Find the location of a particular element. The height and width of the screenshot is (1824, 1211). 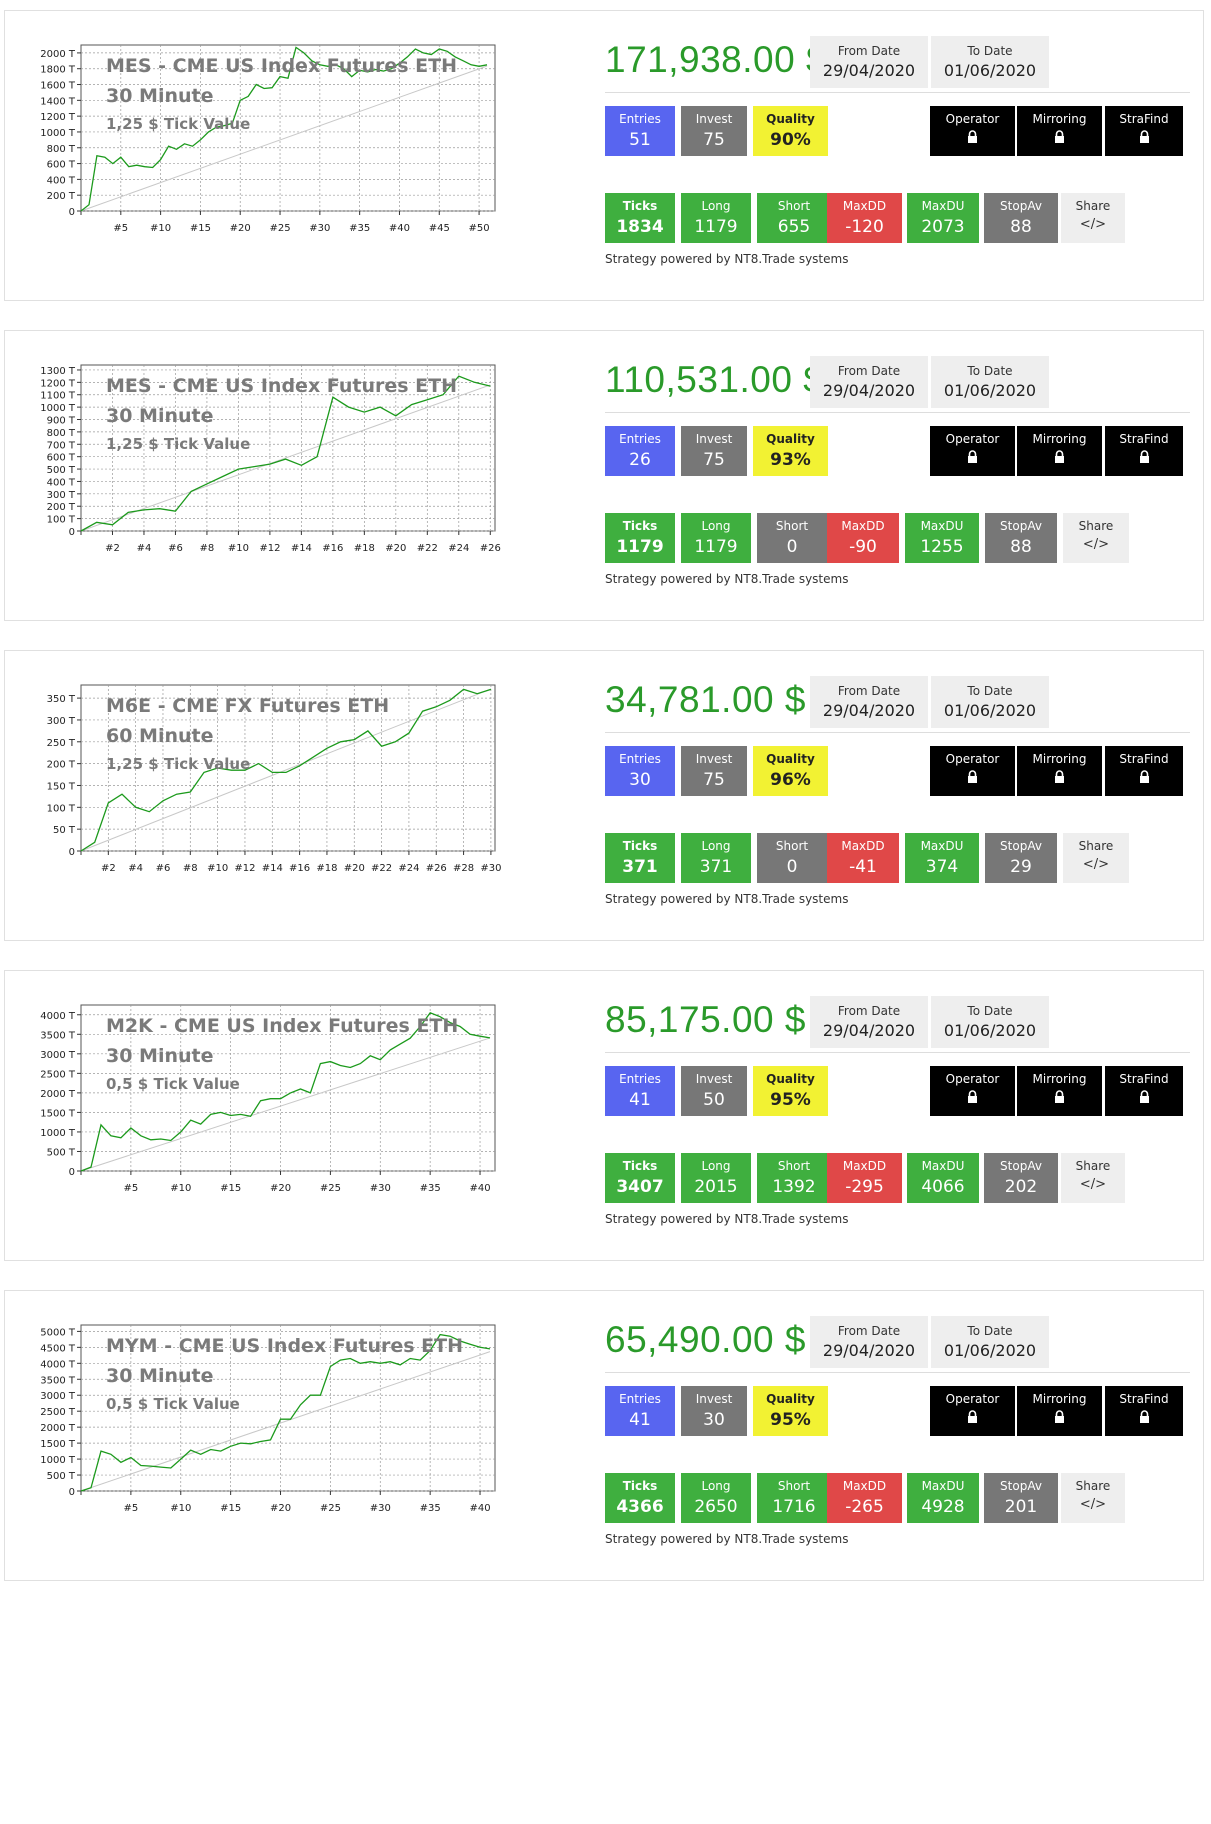

long-stat-label: Long is located at coordinates (716, 1486).